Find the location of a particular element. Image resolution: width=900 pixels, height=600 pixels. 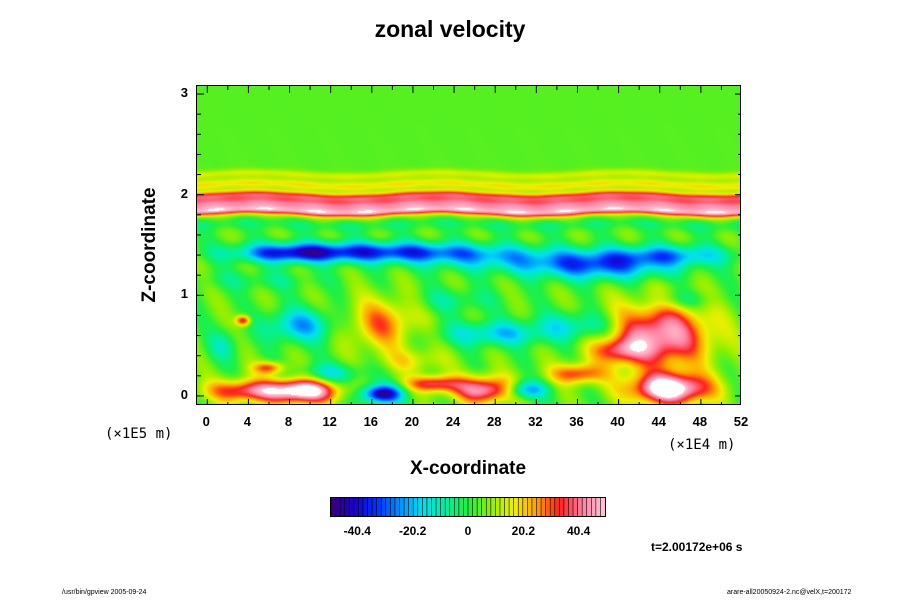

x-axis-label: X-coordinate is located at coordinates (468, 468).